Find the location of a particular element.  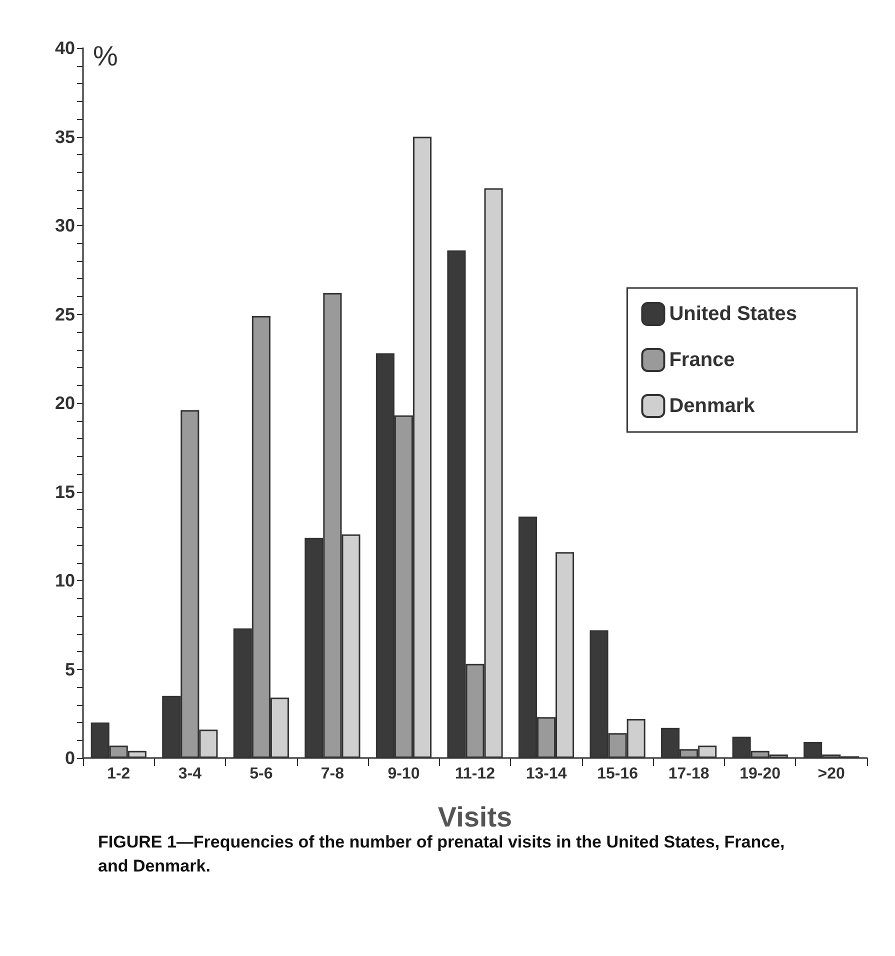

y-tick-label: 10 is located at coordinates (64, 580).